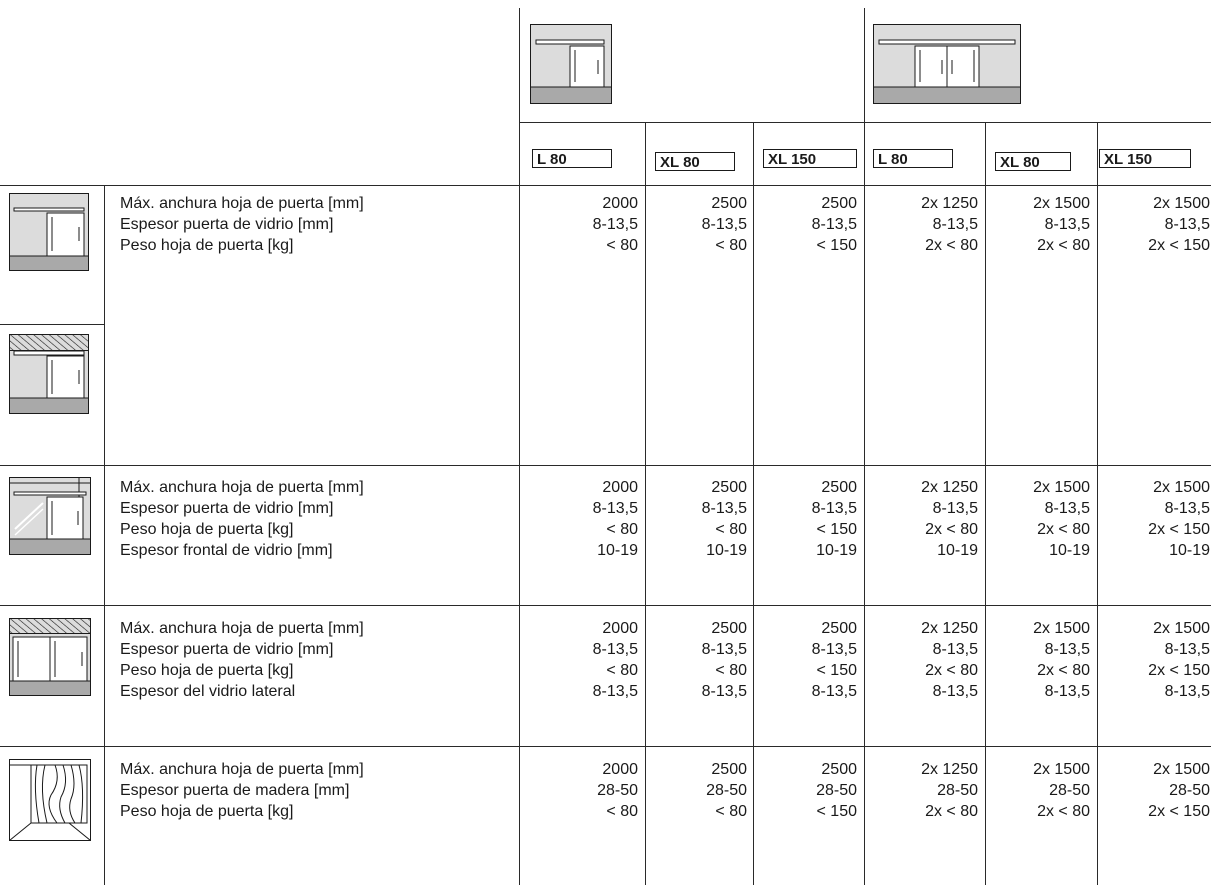 This screenshot has width=1211, height=885. What do you see at coordinates (49, 374) in the screenshot?
I see `sliding-door-ceiling-mounted-icon` at bounding box center [49, 374].